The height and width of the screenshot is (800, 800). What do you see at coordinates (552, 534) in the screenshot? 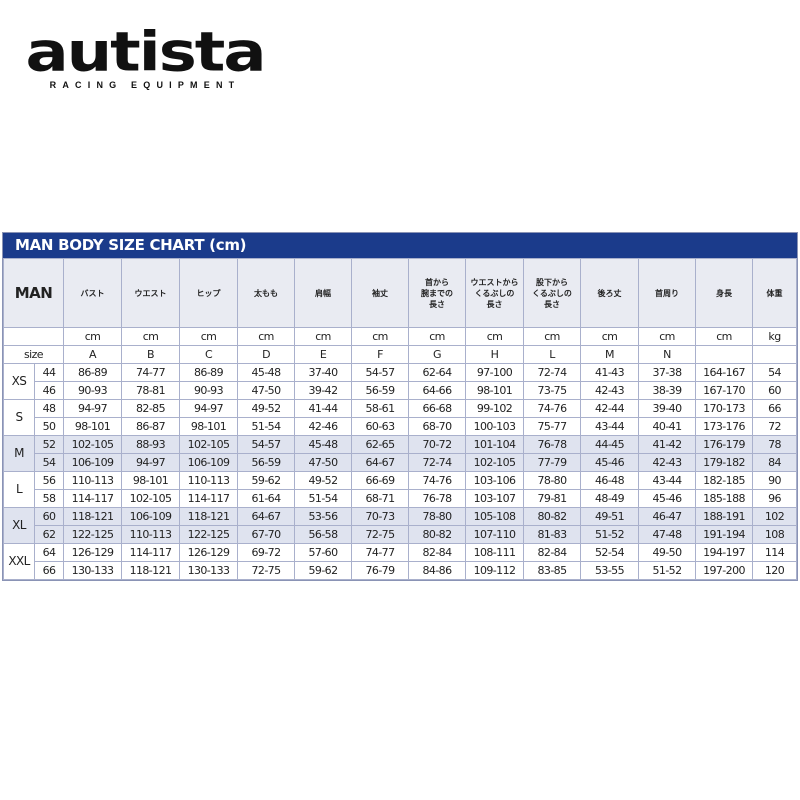
I see `measurement-cell: 81-83` at bounding box center [552, 534].